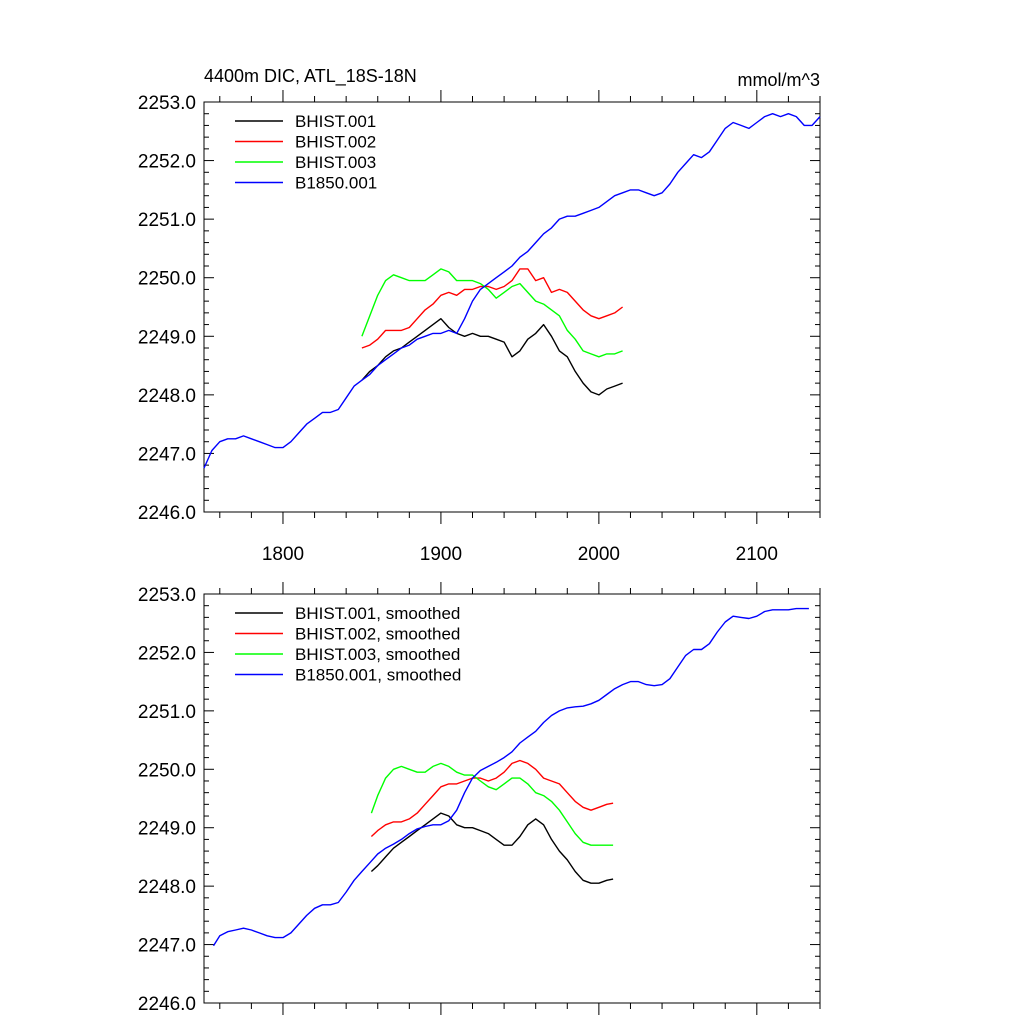 The height and width of the screenshot is (1024, 1024). I want to click on legend-label: BHIST.002, smoothed, so click(377, 634).